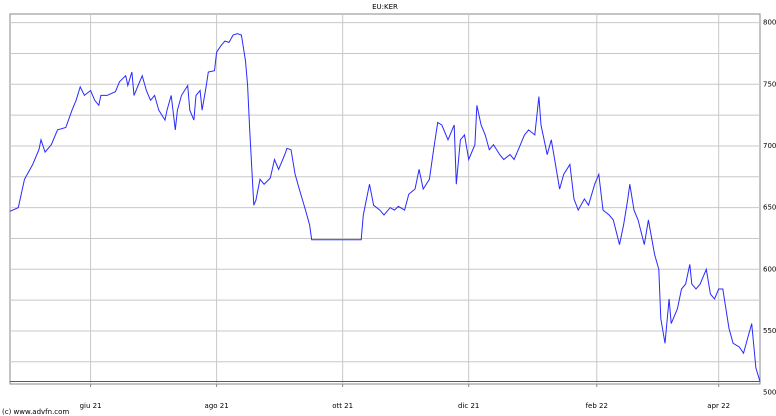 This screenshot has height=416, width=776. Describe the element at coordinates (769, 146) in the screenshot. I see `y-tick-label: 700` at that location.